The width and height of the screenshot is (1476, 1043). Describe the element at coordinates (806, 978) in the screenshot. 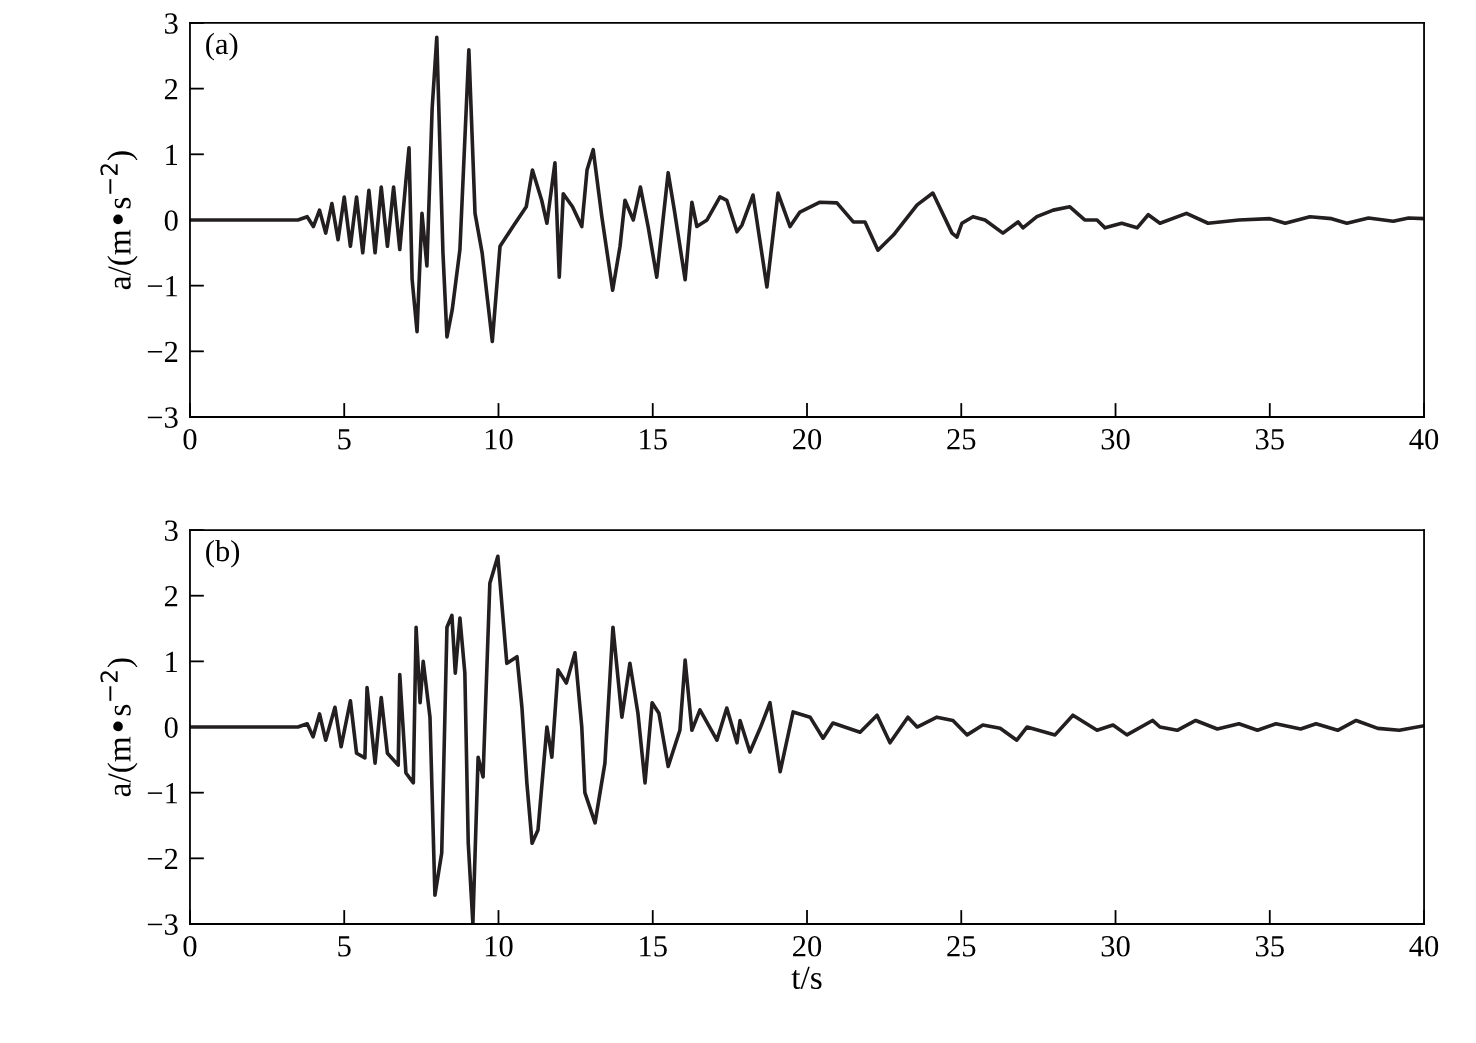

I see `x-axis-title: t/s` at that location.